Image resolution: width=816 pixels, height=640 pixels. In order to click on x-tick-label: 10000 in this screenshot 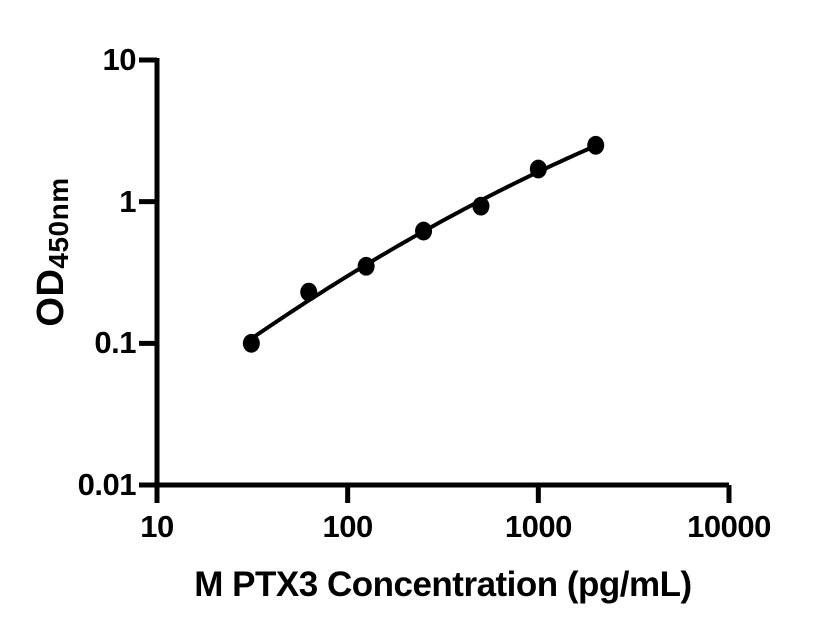, I will do `click(729, 526)`.